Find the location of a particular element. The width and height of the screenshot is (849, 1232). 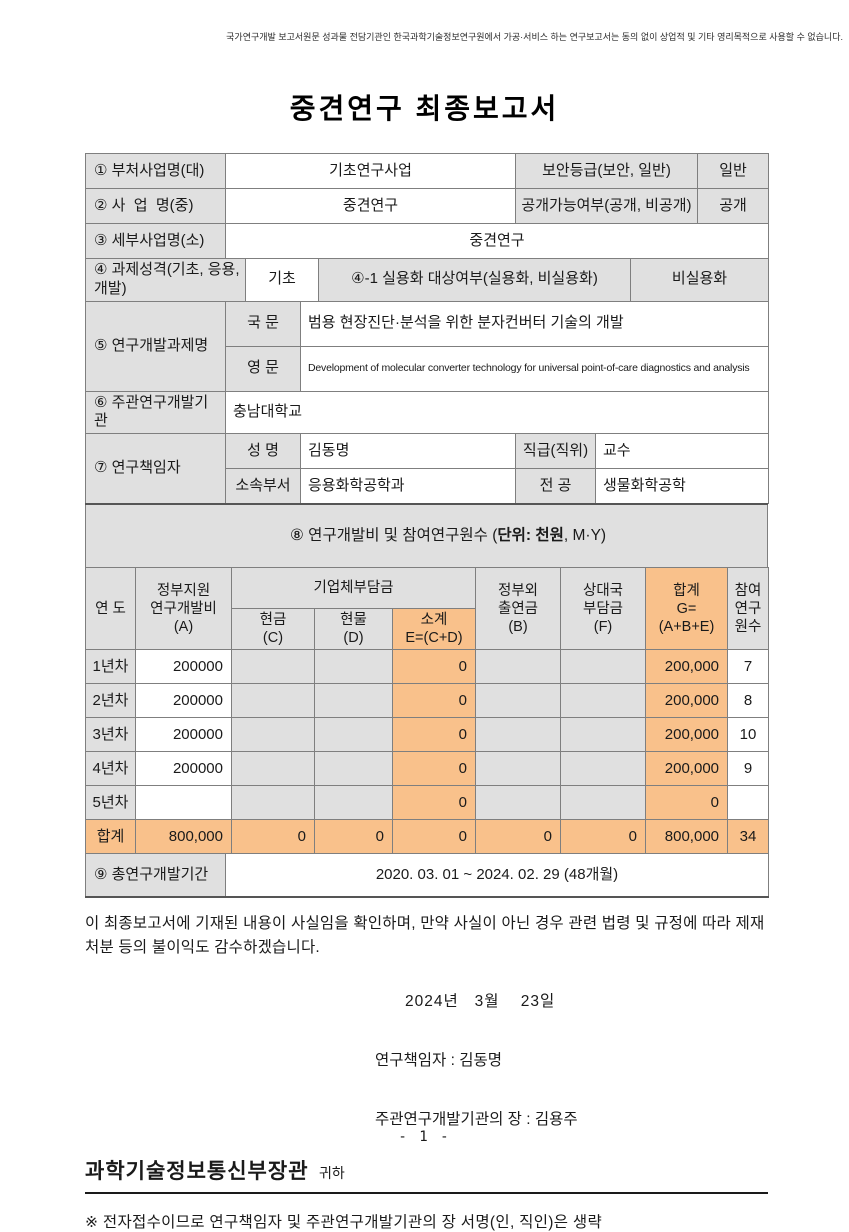

field-value-security-grade: 일반 is located at coordinates (733, 171).